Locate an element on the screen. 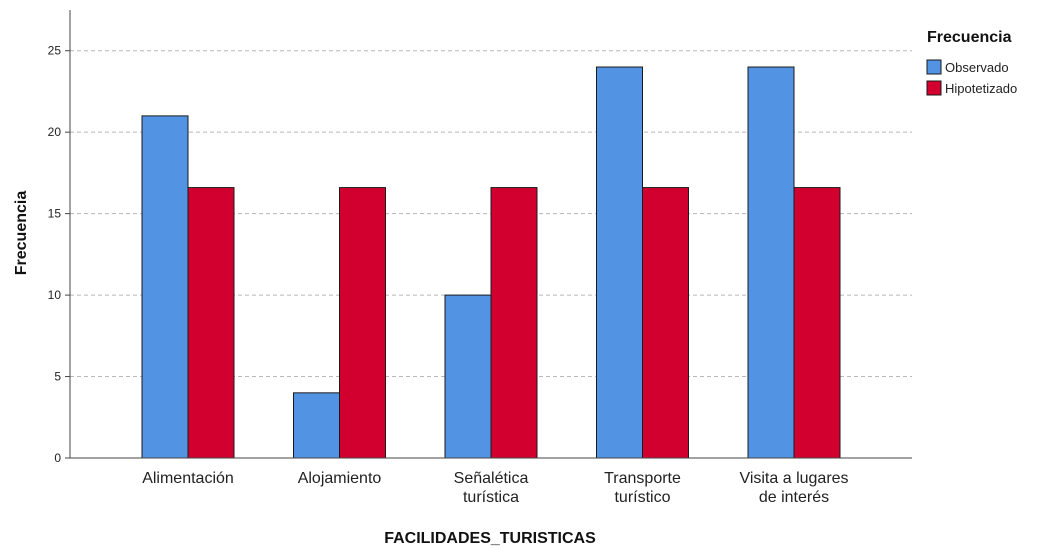 The height and width of the screenshot is (548, 1037). x-category-label: Alimentación is located at coordinates (188, 478).